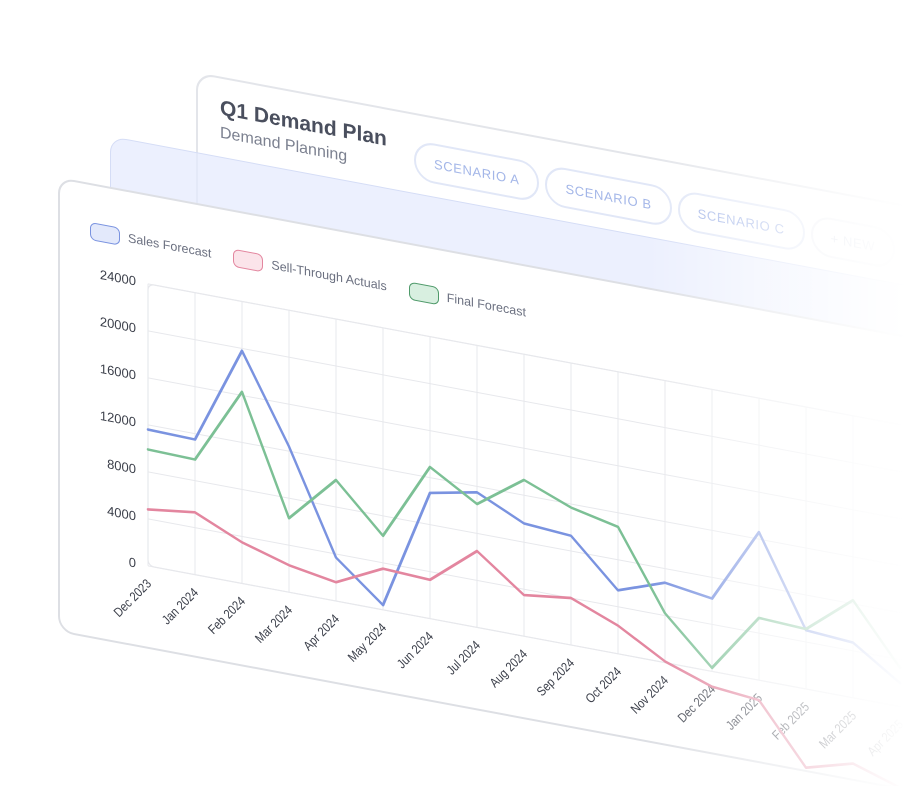 The image size is (907, 786). I want to click on x-tick-label: Jan 2024, so click(180, 606).